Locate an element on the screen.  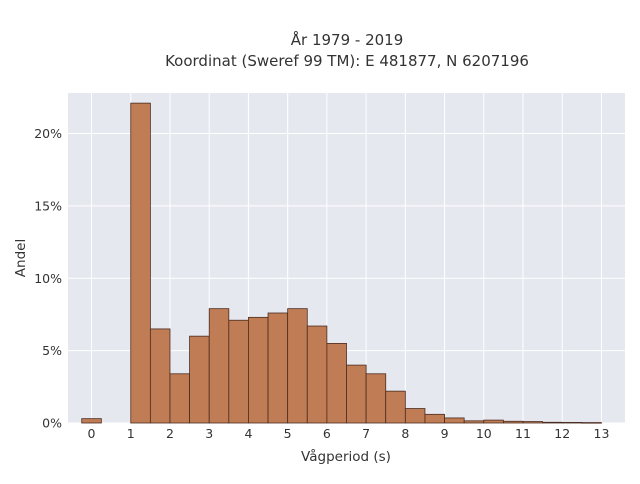
x-tick-label: 0 is located at coordinates (92, 433).